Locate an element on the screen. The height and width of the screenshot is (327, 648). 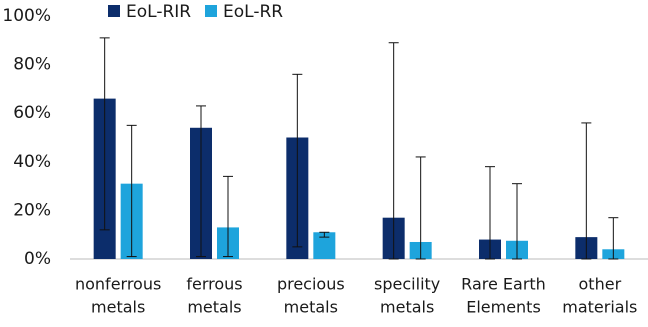
x-tick-label: Rare Earth is located at coordinates (503, 284).